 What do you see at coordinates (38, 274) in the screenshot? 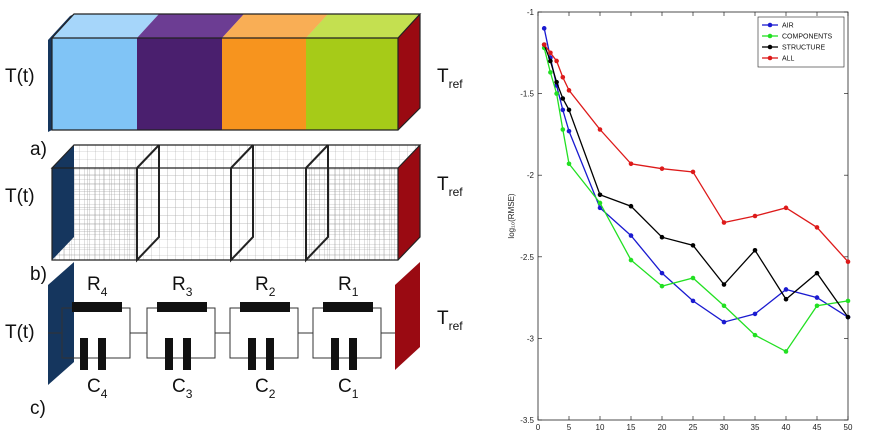
I see `panel-label: b)` at bounding box center [38, 274].